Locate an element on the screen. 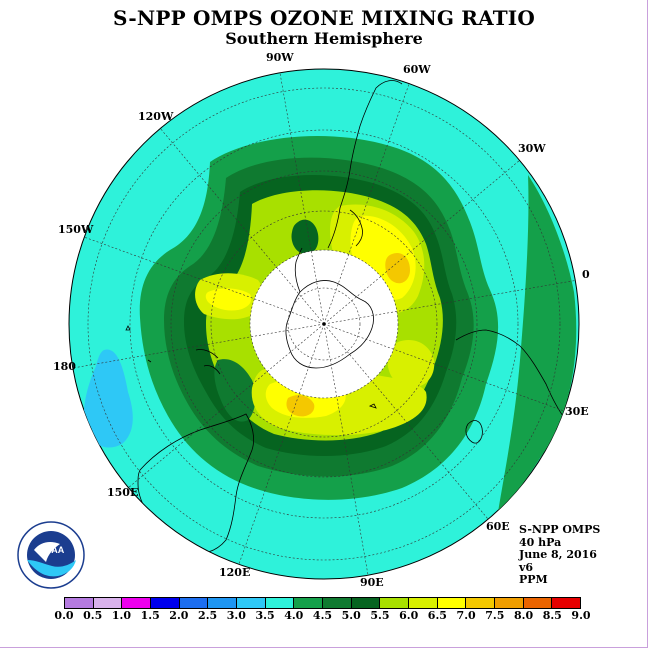  noaa-logo-text: NOAA is located at coordinates (51, 550).